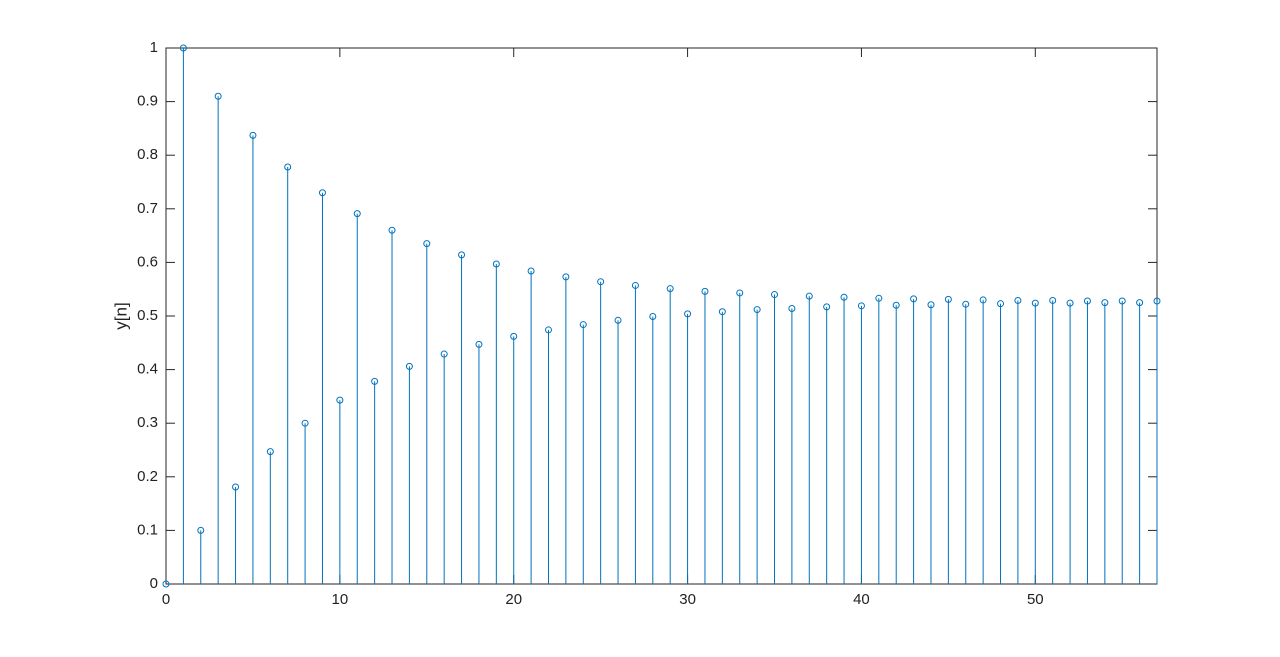  What do you see at coordinates (147, 101) in the screenshot?
I see `y-tick-label: 0.9` at bounding box center [147, 101].